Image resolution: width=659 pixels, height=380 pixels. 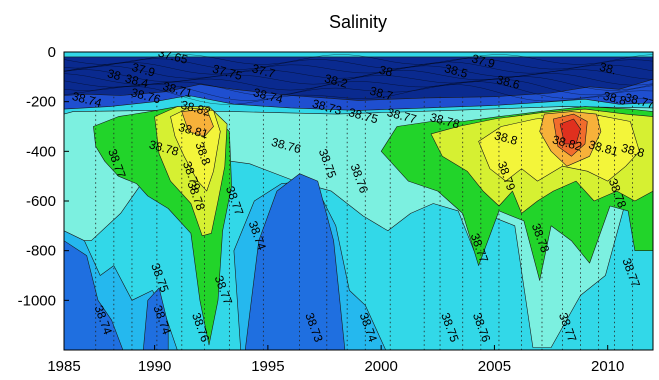 I want to click on x-tick-label-5: 2010, so click(x=607, y=366).